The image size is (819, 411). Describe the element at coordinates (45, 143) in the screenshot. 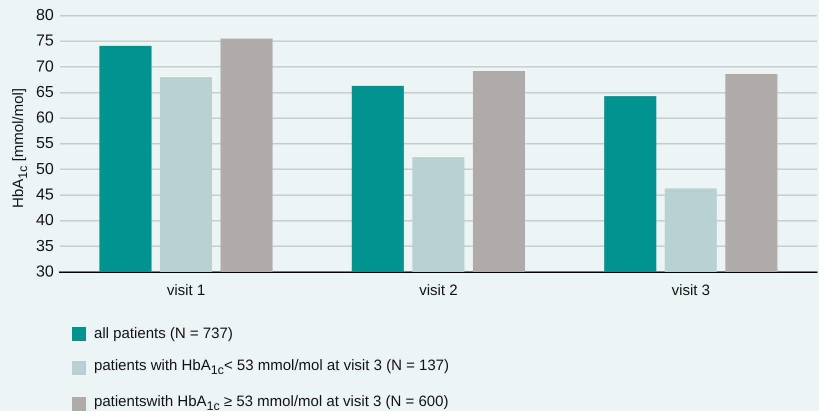

I see `y-tick-label: 55` at that location.